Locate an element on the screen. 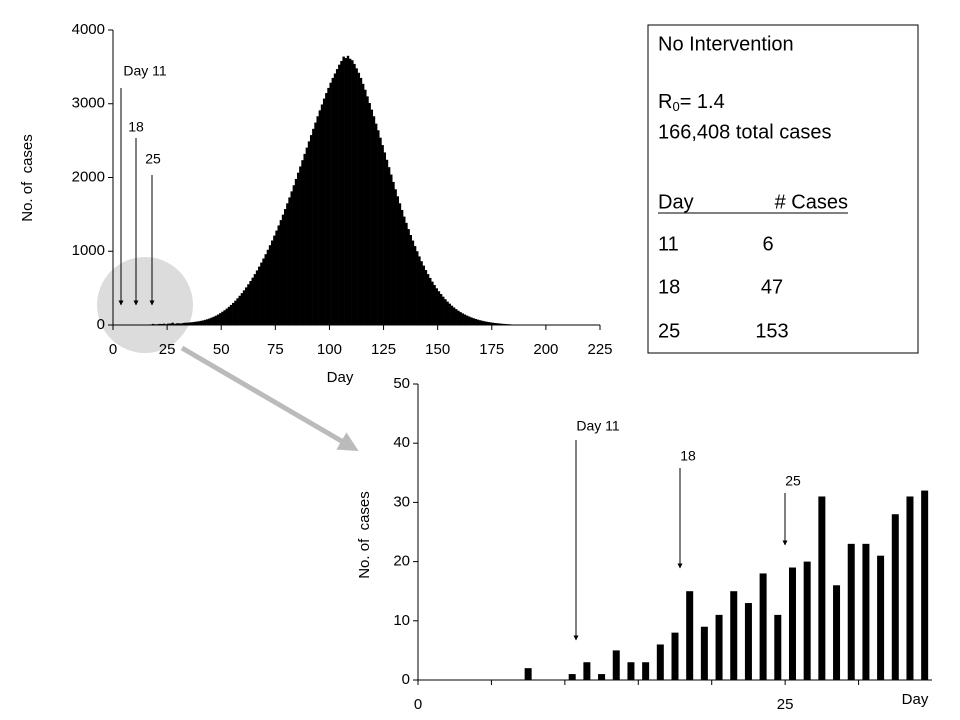  annotation: 18 is located at coordinates (136, 127).